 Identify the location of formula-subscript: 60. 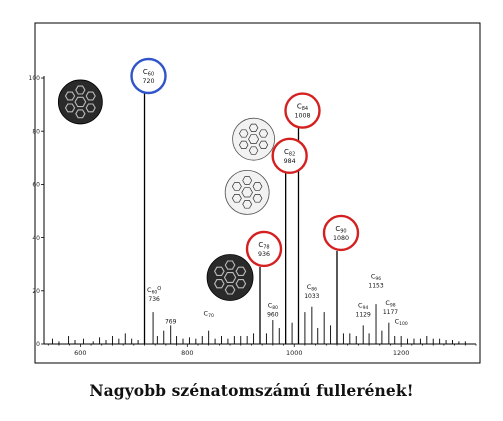
(155, 292).